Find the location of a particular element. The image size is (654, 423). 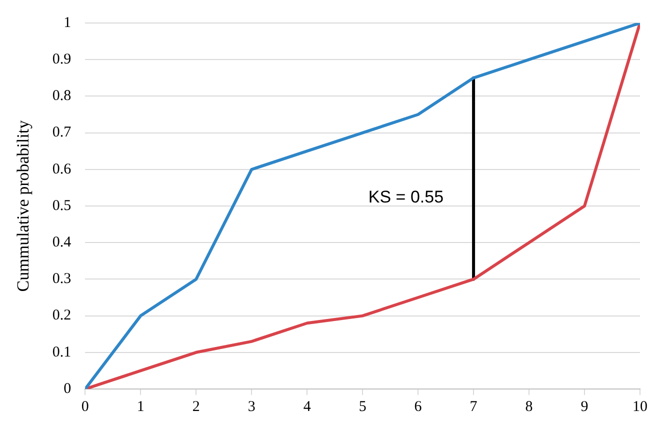

y-tick-label: 0.5 is located at coordinates (62, 206).